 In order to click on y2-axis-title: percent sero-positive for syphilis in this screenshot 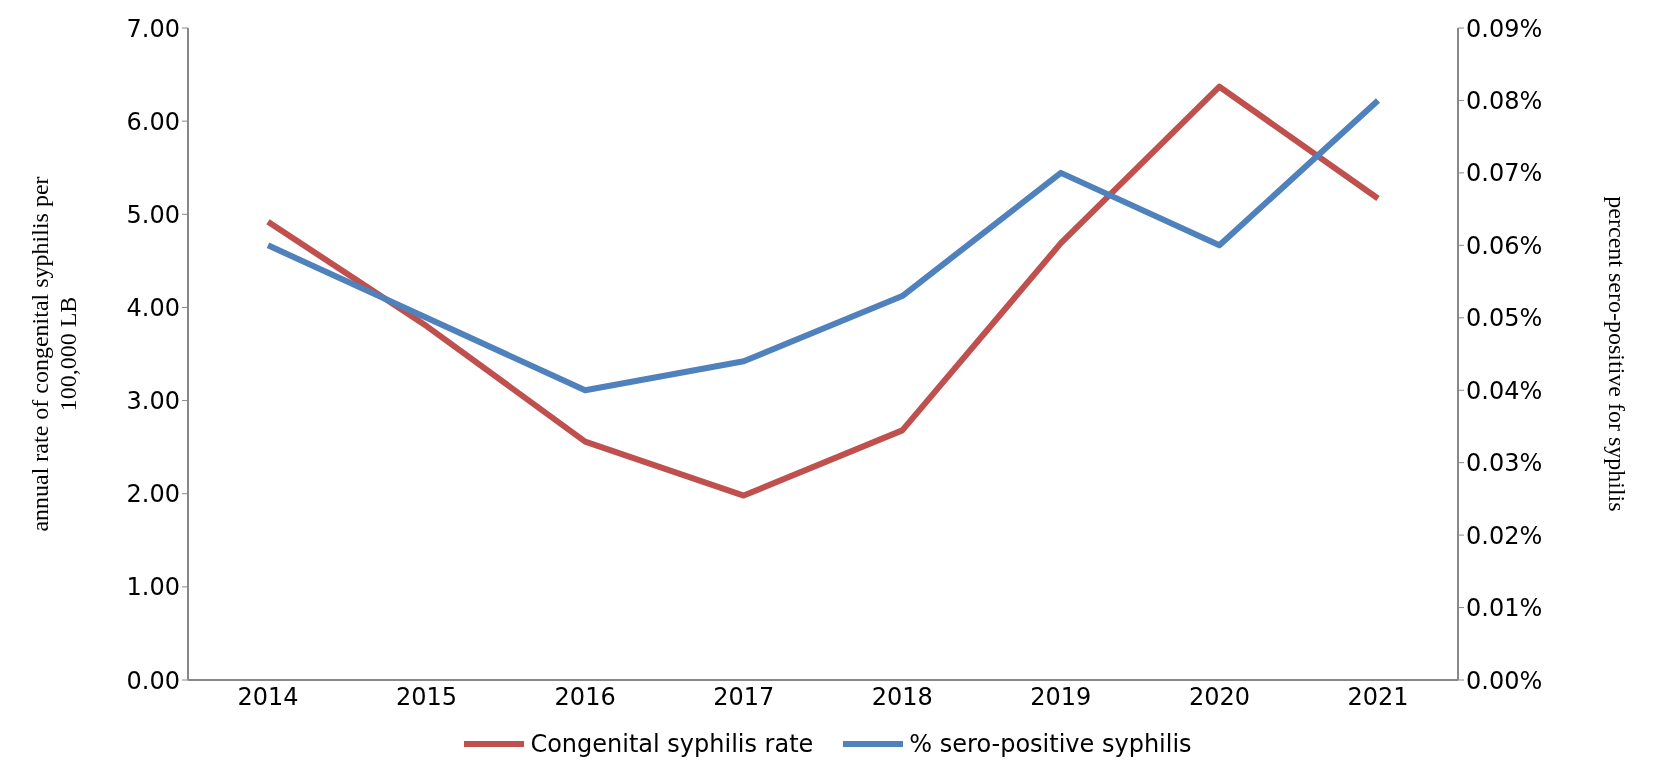, I will do `click(1616, 354)`.